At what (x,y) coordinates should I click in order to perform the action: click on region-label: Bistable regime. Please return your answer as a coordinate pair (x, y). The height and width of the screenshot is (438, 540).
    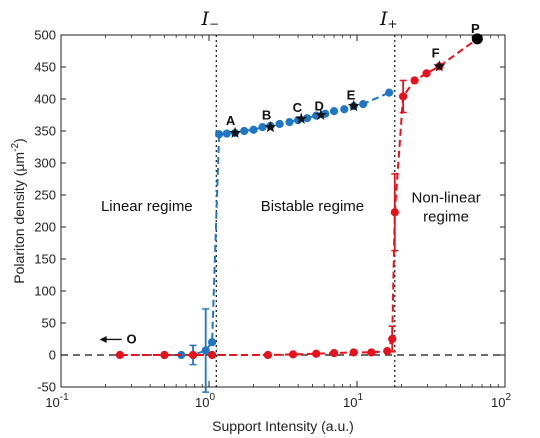
    Looking at the image, I should click on (312, 206).